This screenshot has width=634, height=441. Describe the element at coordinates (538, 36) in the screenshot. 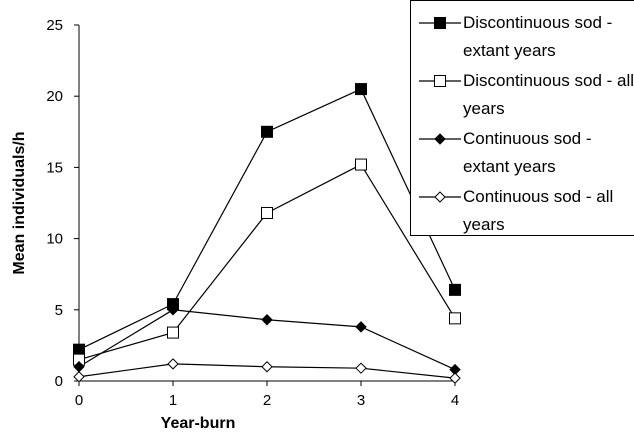

I see `legend-label: Discontinuous sod - extant years` at that location.